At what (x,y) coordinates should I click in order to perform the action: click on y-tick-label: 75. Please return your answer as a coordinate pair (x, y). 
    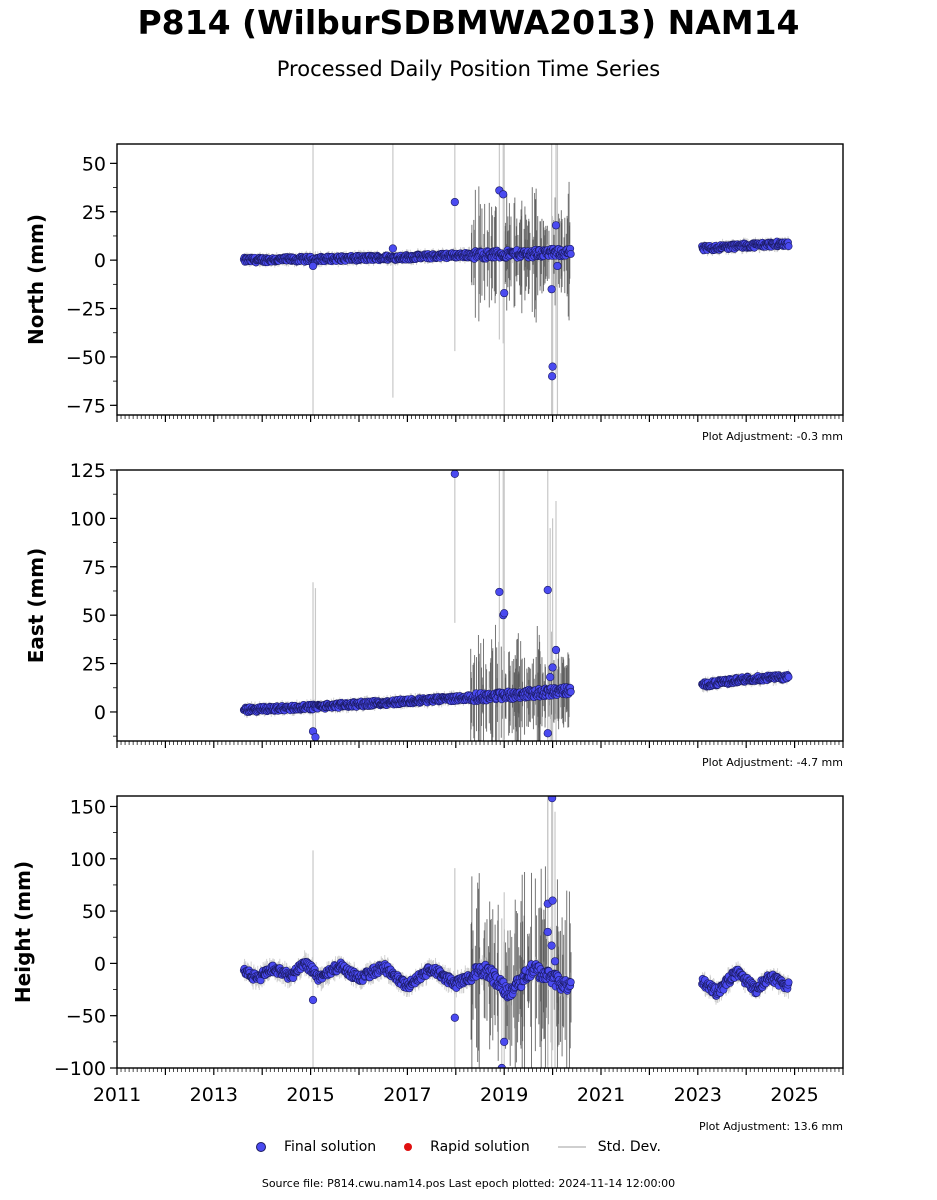
    Looking at the image, I should click on (94, 568).